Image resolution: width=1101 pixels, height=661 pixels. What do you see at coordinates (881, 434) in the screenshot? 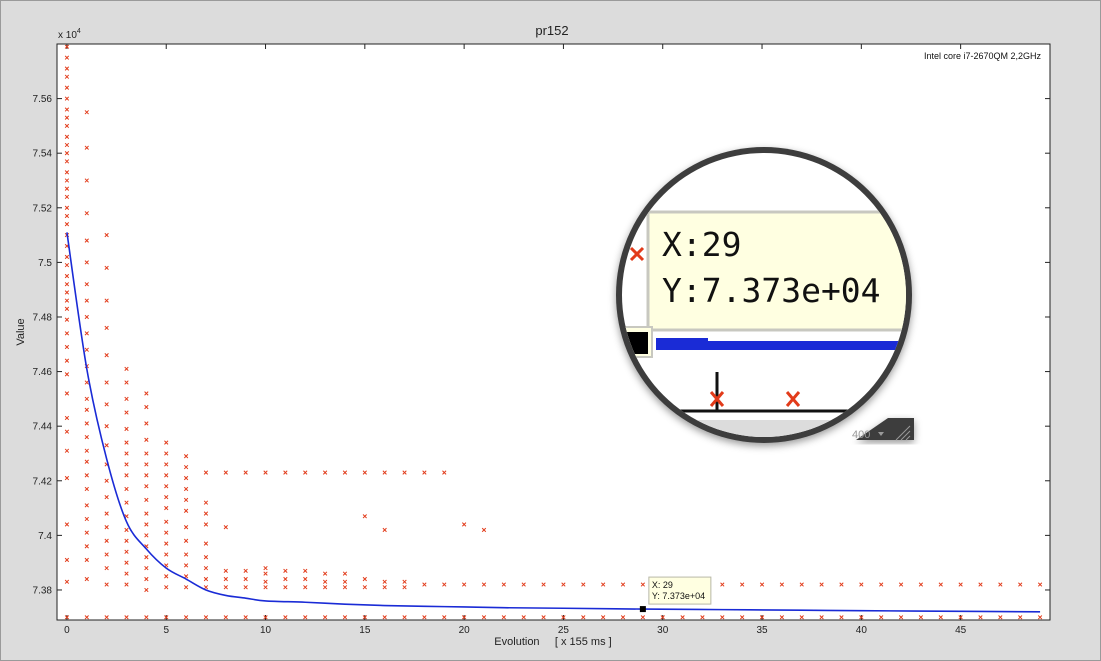
I see `zoom-dropdown-icon` at bounding box center [881, 434].